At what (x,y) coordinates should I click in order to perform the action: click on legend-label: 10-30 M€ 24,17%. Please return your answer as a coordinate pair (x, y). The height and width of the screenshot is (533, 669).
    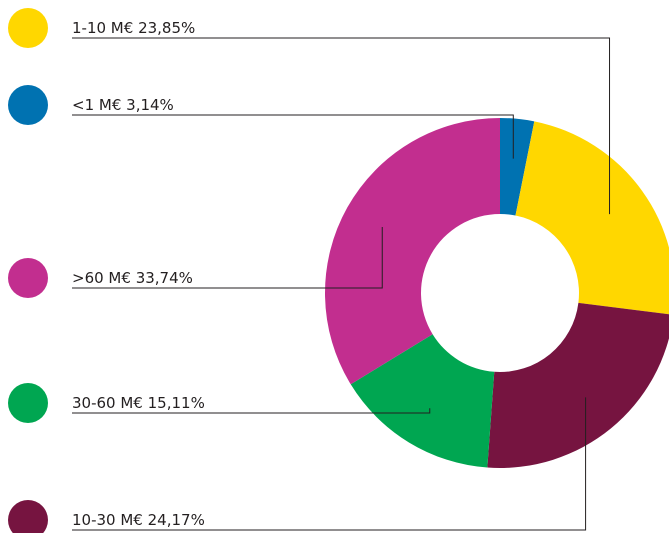
    Looking at the image, I should click on (138, 520).